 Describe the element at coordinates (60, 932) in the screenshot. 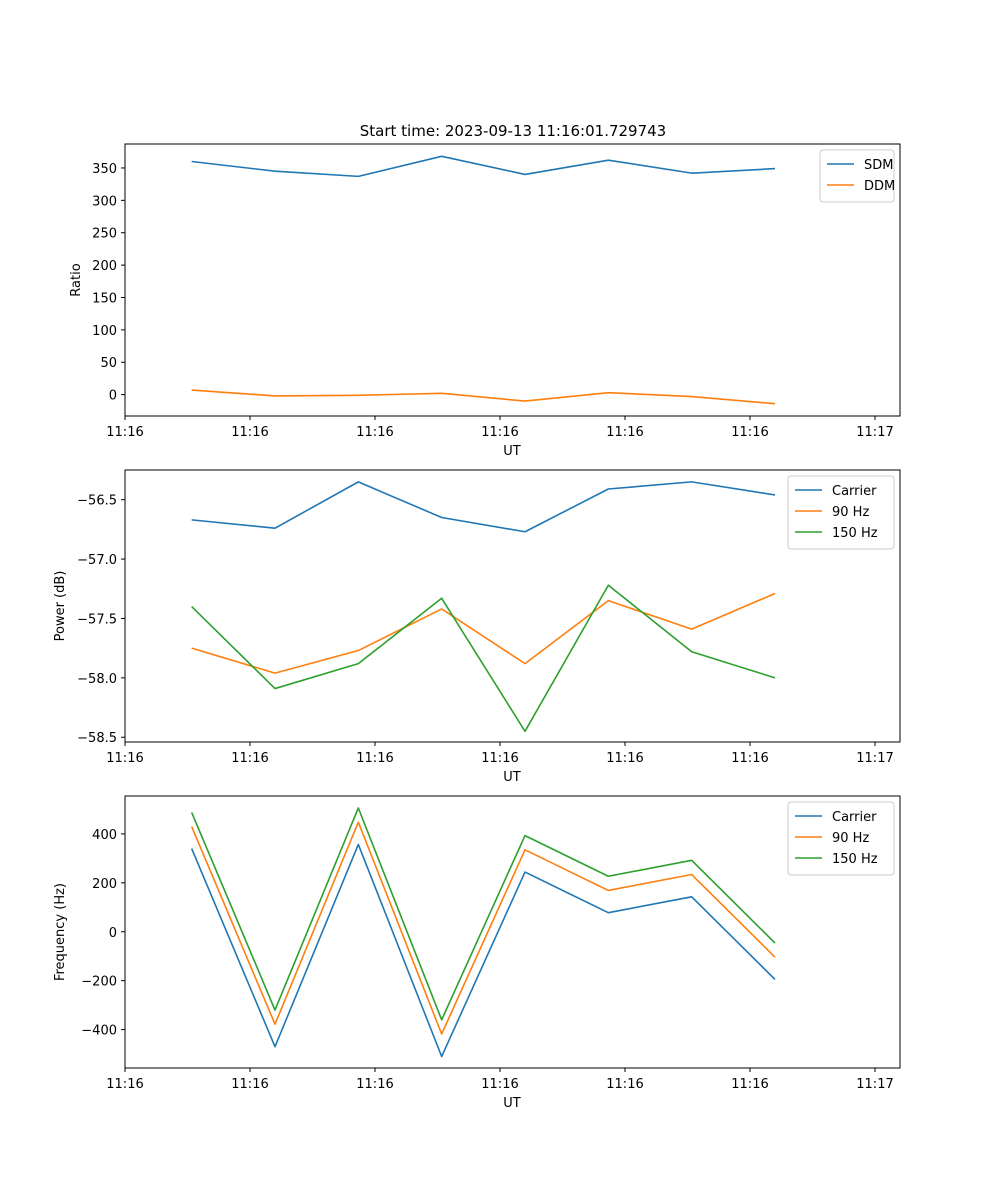

I see `y-axis-label: Frequency (Hz)` at that location.